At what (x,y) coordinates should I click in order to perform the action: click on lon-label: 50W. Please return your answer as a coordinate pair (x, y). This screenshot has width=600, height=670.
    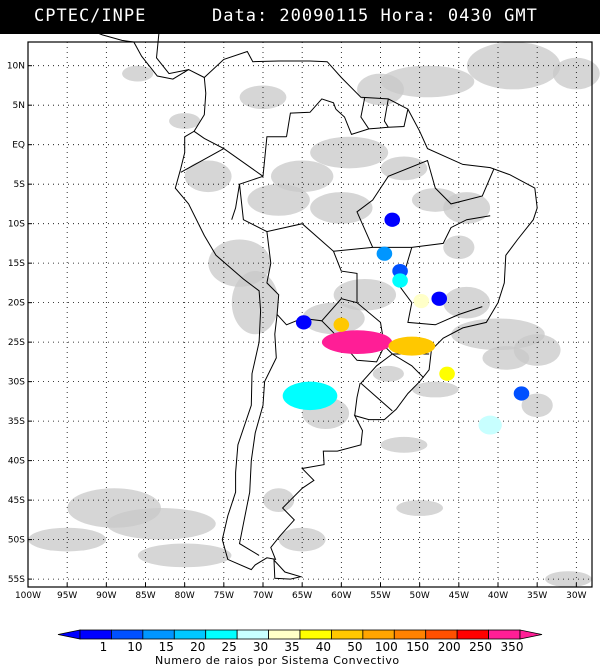
    Looking at the image, I should click on (419, 596).